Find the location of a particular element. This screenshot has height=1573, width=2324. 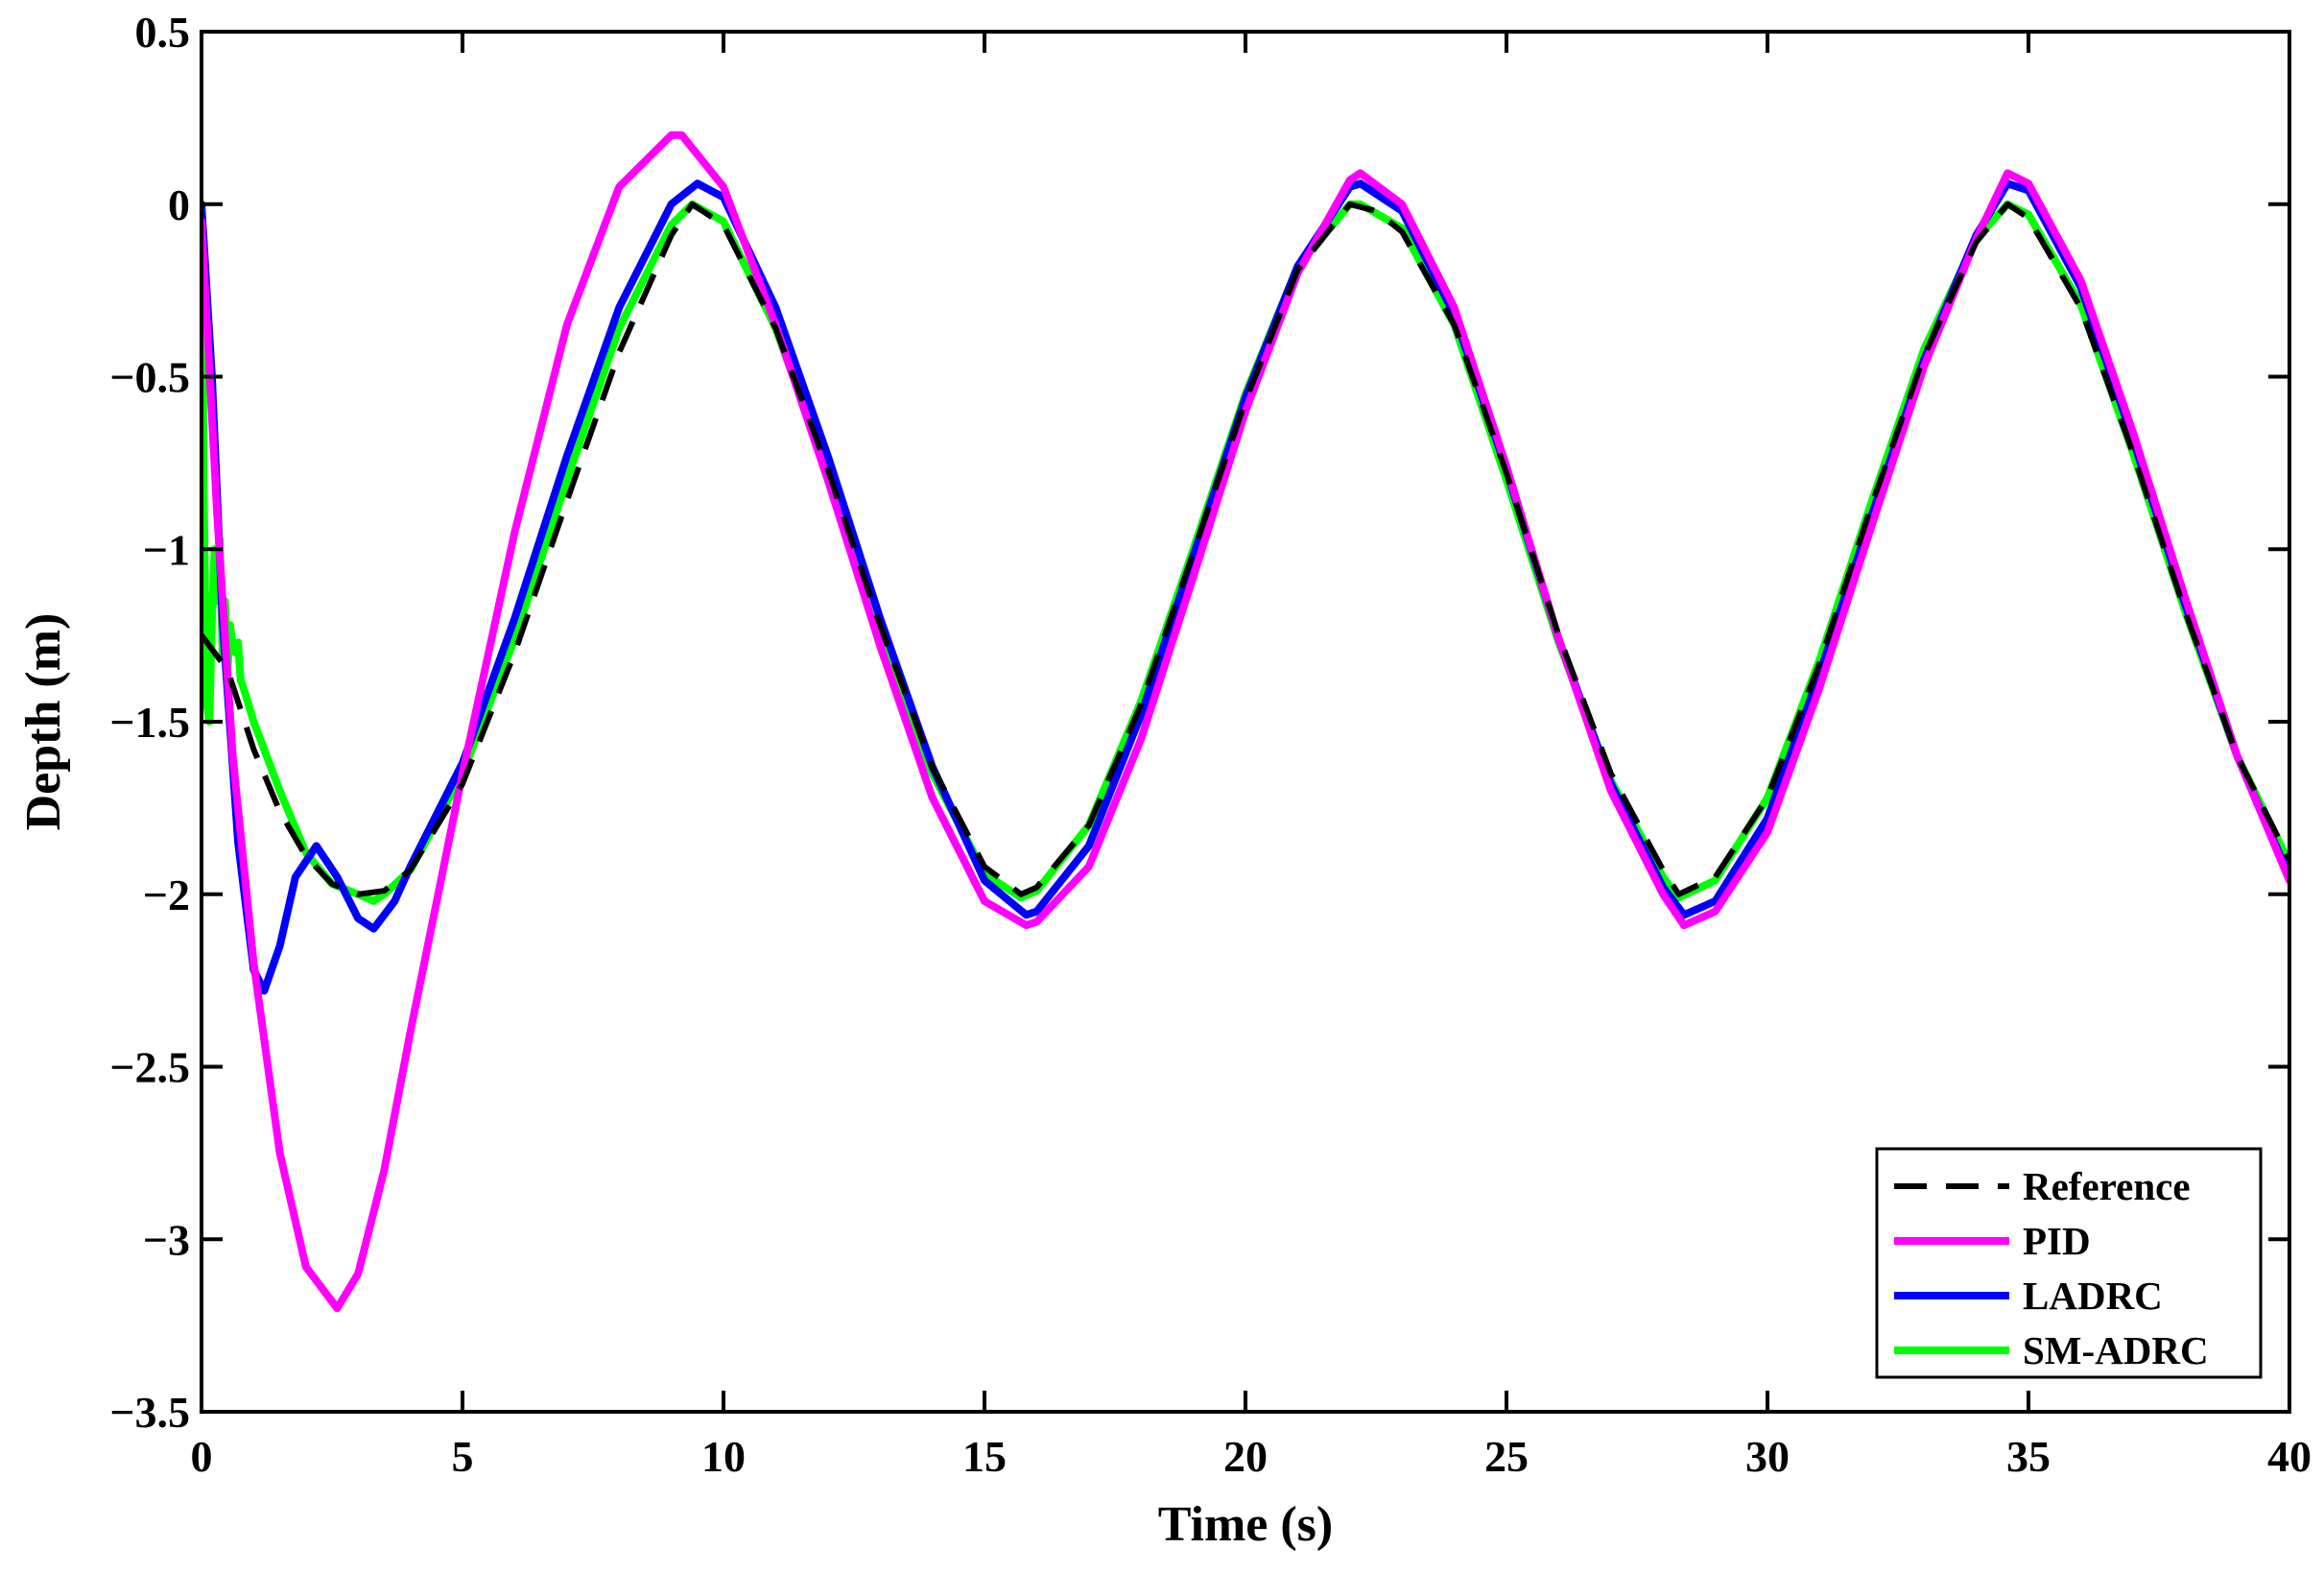

y-tick-label: −1.5 is located at coordinates (150, 722).